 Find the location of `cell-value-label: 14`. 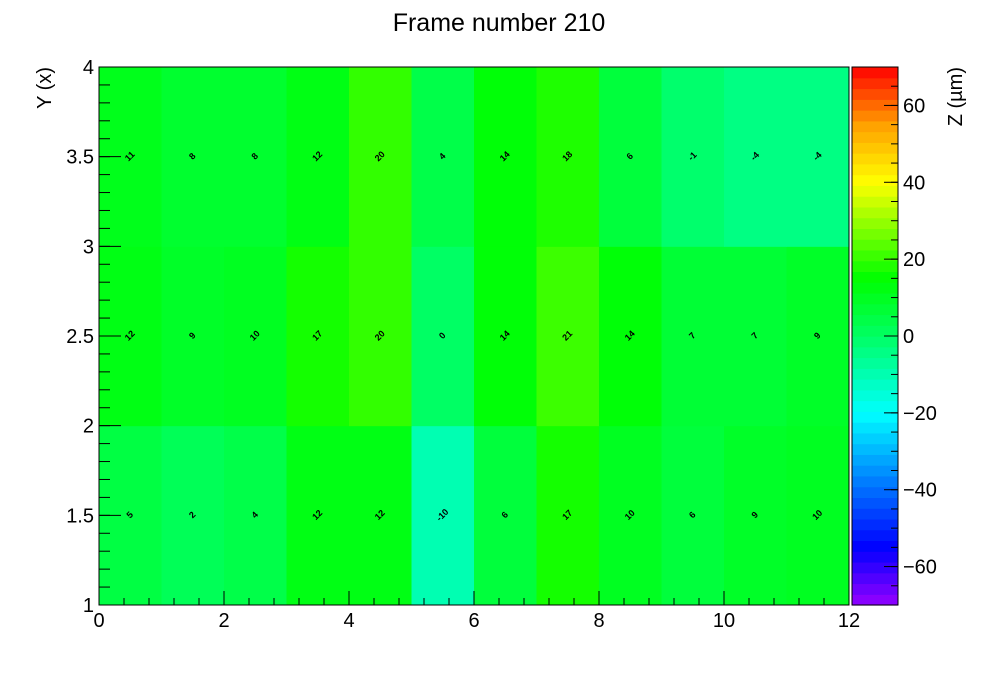

cell-value-label: 14 is located at coordinates (505, 156).